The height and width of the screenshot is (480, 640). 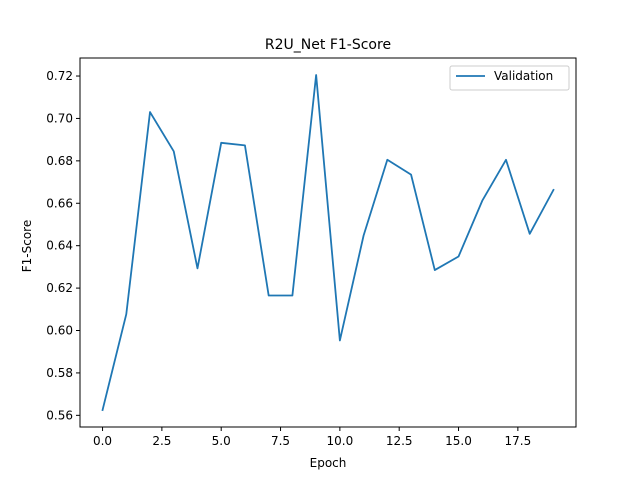 I want to click on legend-box, so click(x=509, y=78).